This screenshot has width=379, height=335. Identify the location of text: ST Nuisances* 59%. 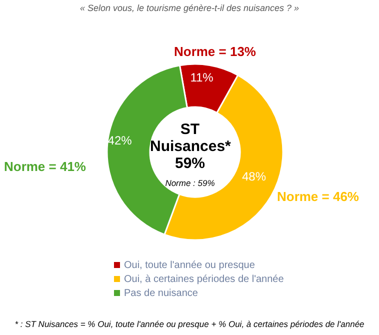
(190, 146).